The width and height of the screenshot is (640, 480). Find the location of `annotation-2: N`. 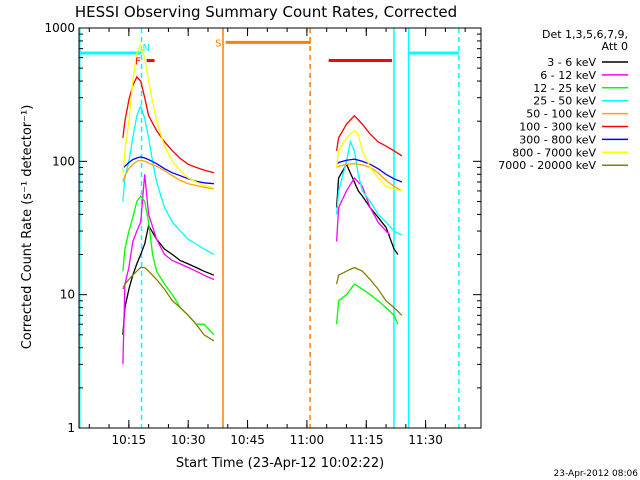

annotation-2: N is located at coordinates (146, 48).